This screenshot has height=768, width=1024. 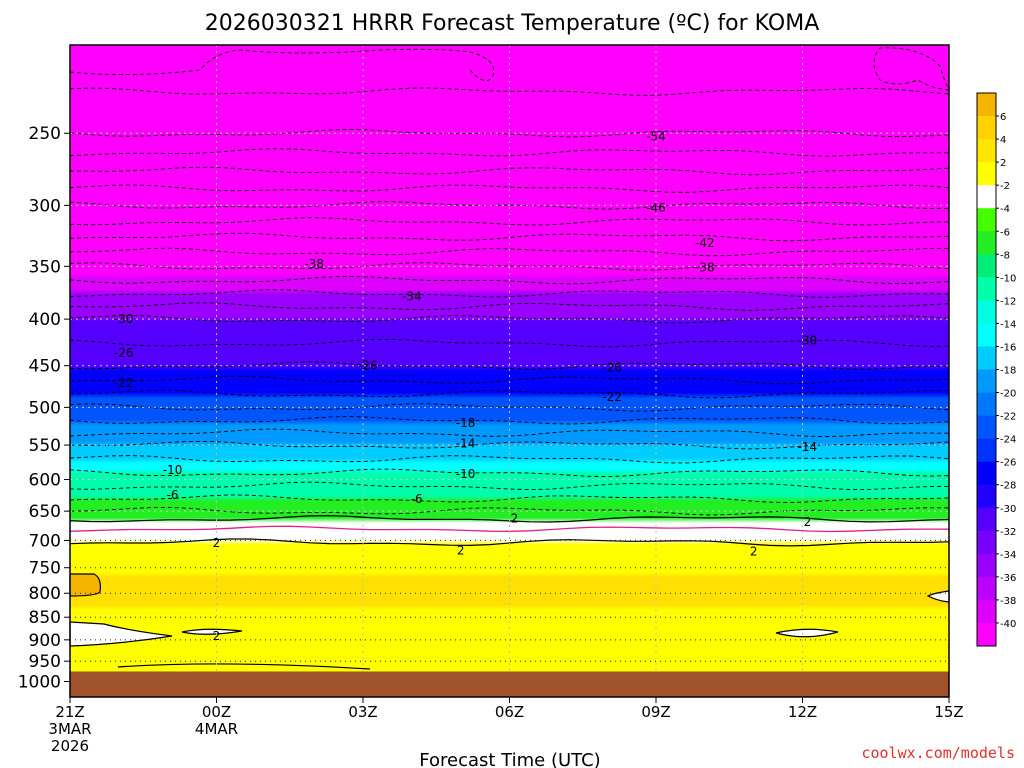 What do you see at coordinates (362, 712) in the screenshot?
I see `x-tick-label: 03Z` at bounding box center [362, 712].